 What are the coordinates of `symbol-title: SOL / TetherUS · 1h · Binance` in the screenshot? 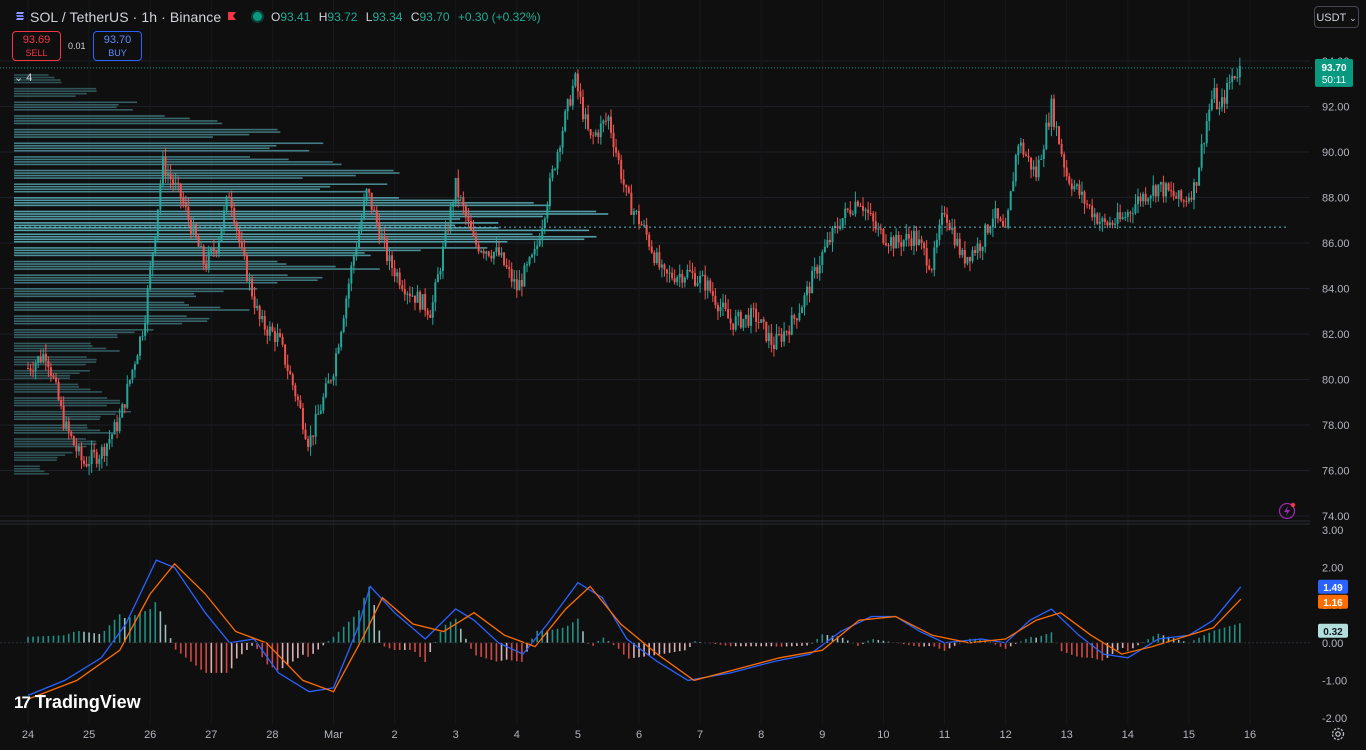 It's located at (126, 17).